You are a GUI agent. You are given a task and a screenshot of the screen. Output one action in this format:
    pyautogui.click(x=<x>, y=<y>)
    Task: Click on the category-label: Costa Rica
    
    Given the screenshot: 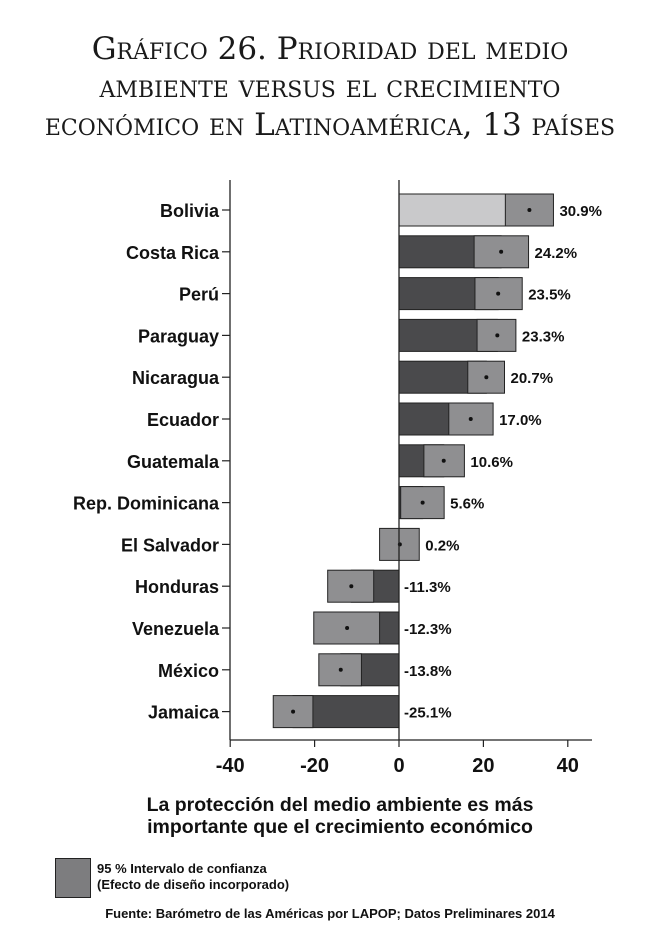 What is the action you would take?
    pyautogui.click(x=173, y=253)
    